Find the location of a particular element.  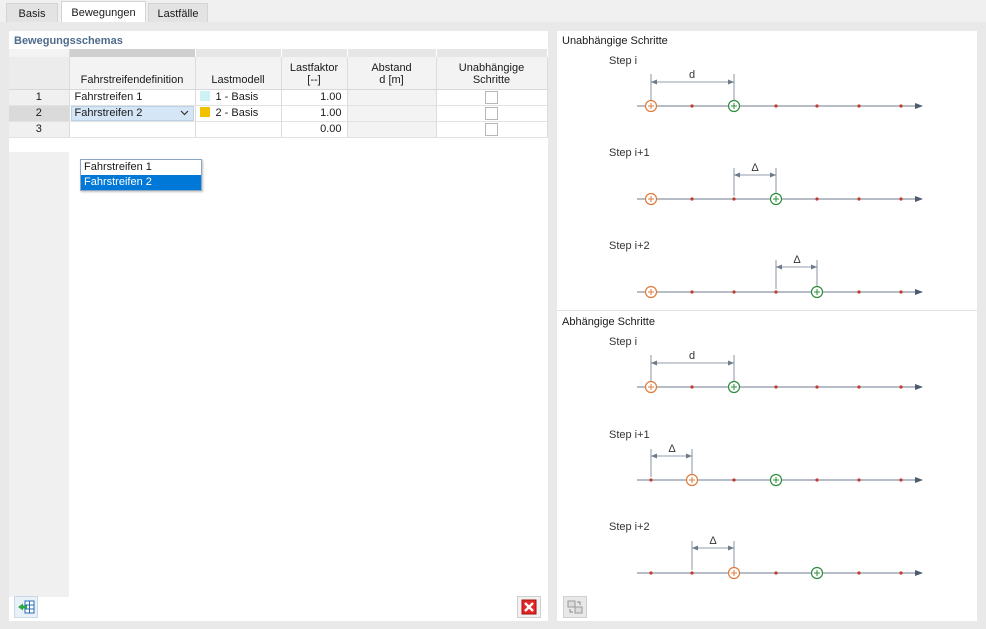

col-header-independent: Unabhängige Schritte is located at coordinates (492, 73).